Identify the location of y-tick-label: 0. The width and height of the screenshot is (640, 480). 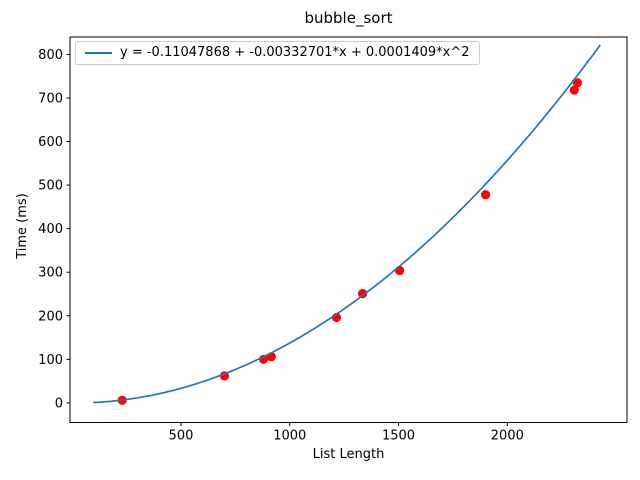
(59, 403).